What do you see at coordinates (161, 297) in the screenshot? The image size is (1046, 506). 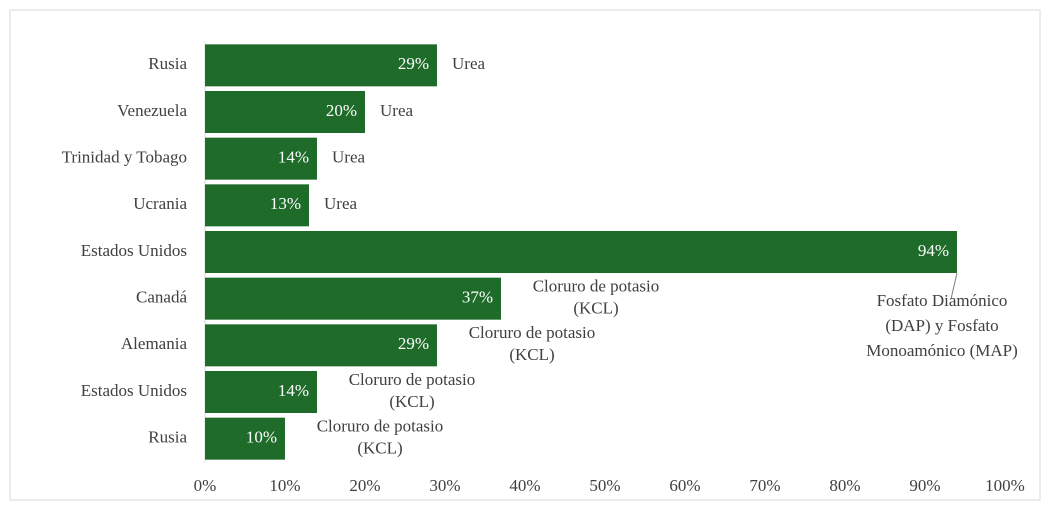 I see `y-tick-label: Canadá` at bounding box center [161, 297].